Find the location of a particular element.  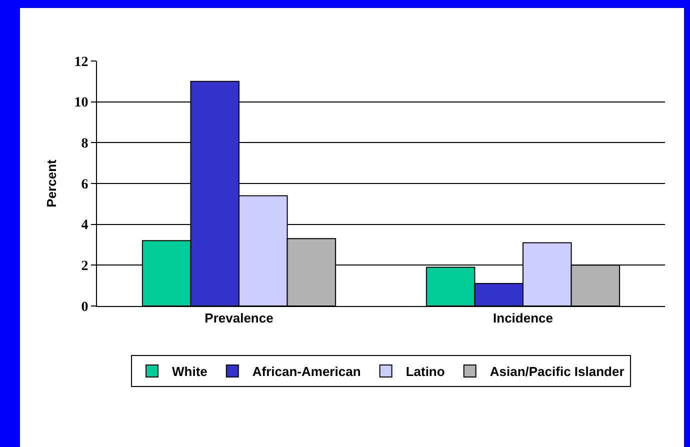

y-tick-label: 6 is located at coordinates (84, 184).